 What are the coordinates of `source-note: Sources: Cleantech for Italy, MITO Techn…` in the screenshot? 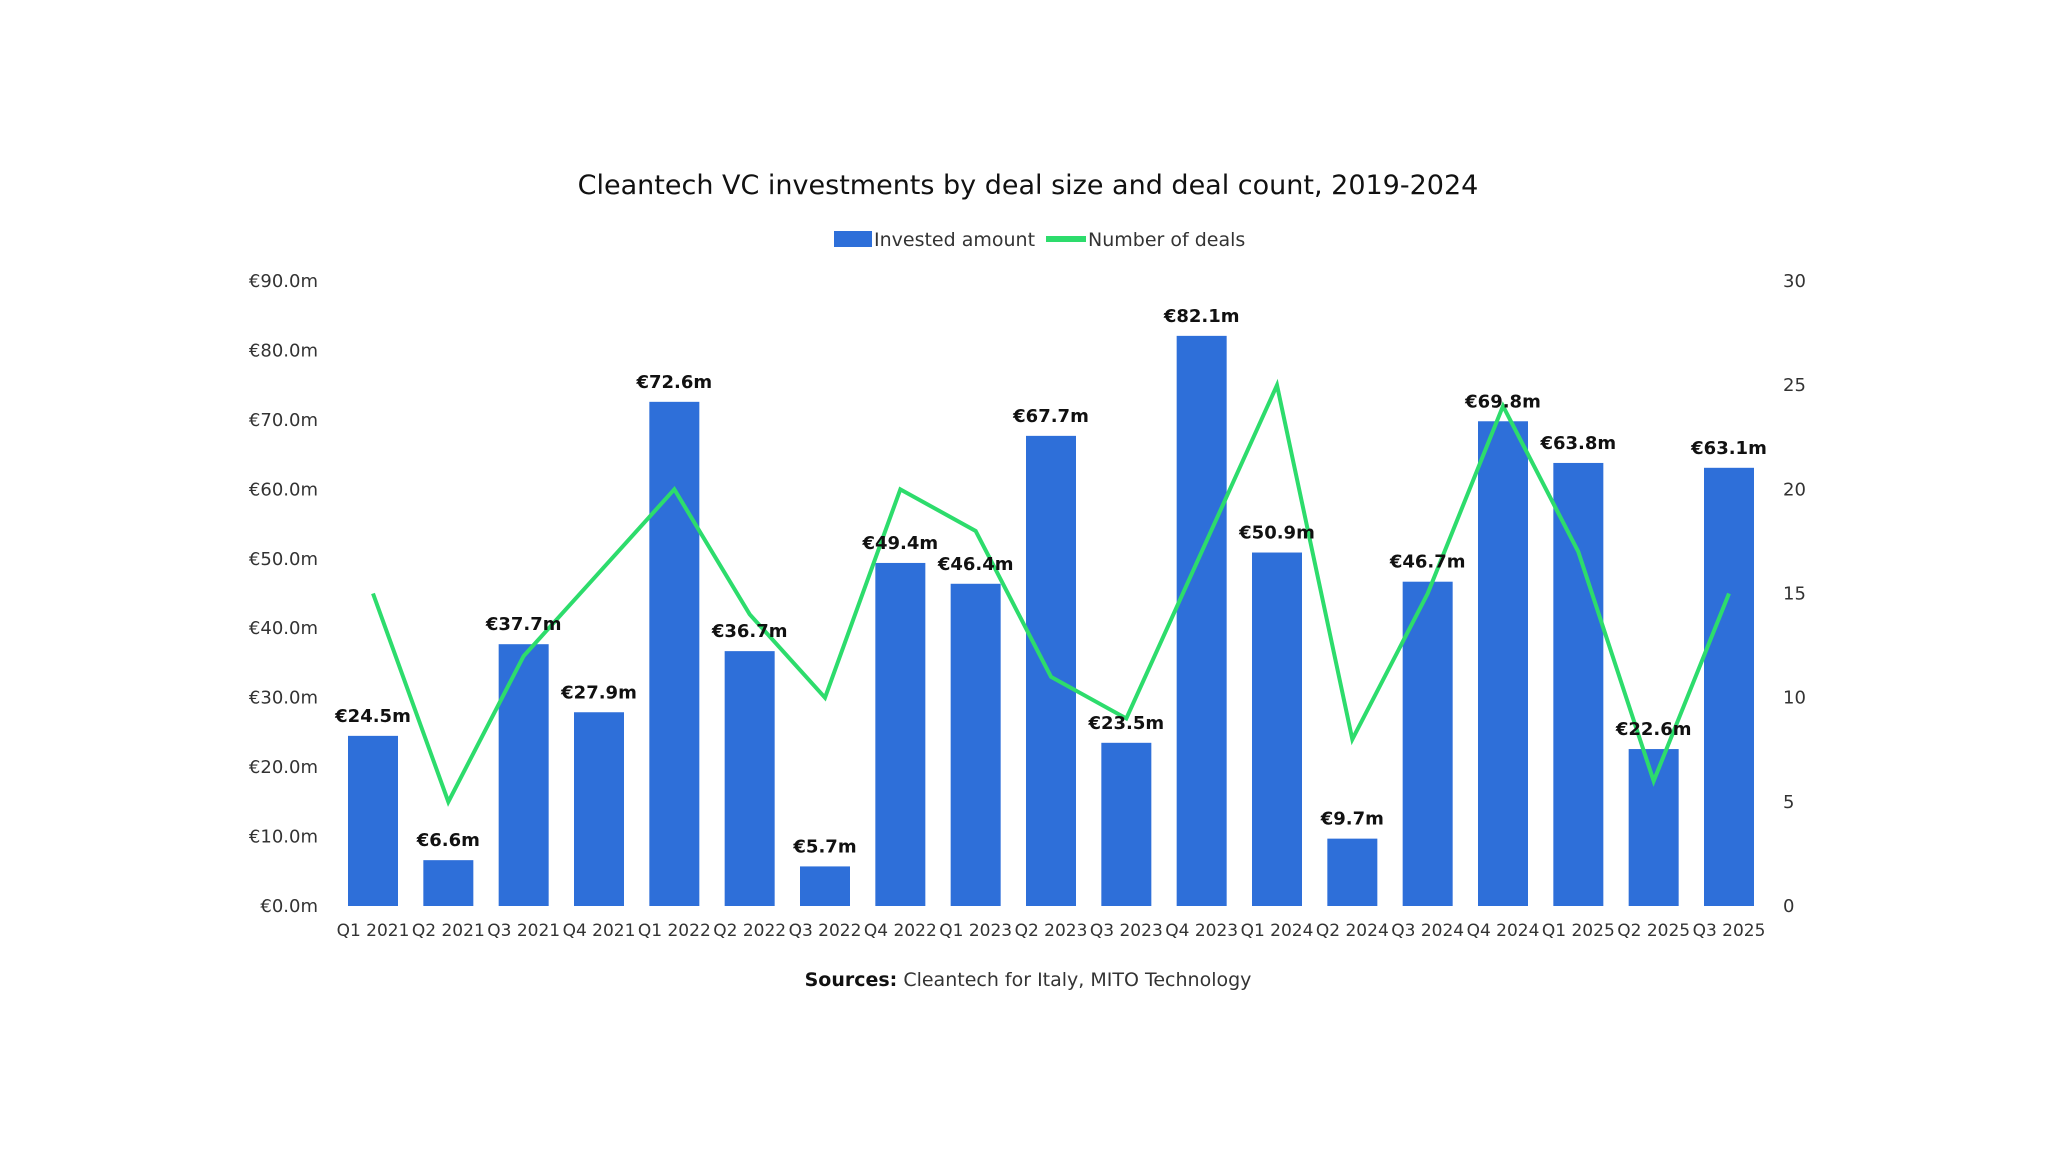 It's located at (1028, 980).